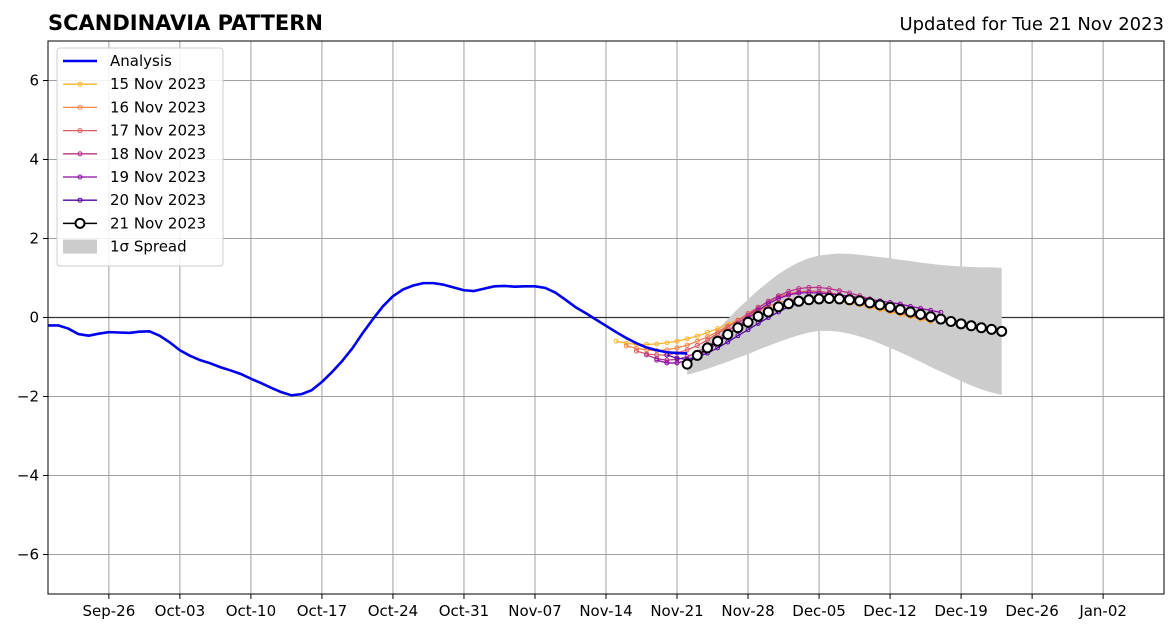  I want to click on legend-box, so click(140, 157).